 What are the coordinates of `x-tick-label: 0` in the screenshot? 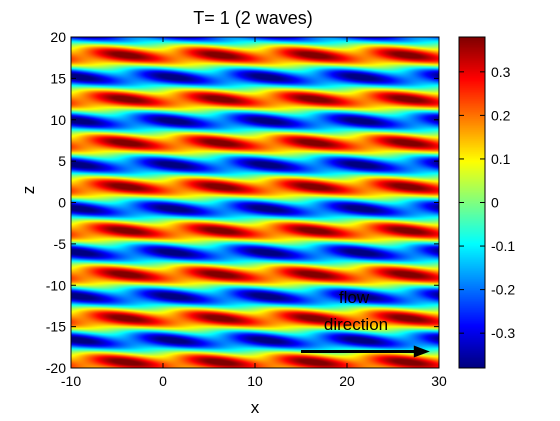 It's located at (163, 381).